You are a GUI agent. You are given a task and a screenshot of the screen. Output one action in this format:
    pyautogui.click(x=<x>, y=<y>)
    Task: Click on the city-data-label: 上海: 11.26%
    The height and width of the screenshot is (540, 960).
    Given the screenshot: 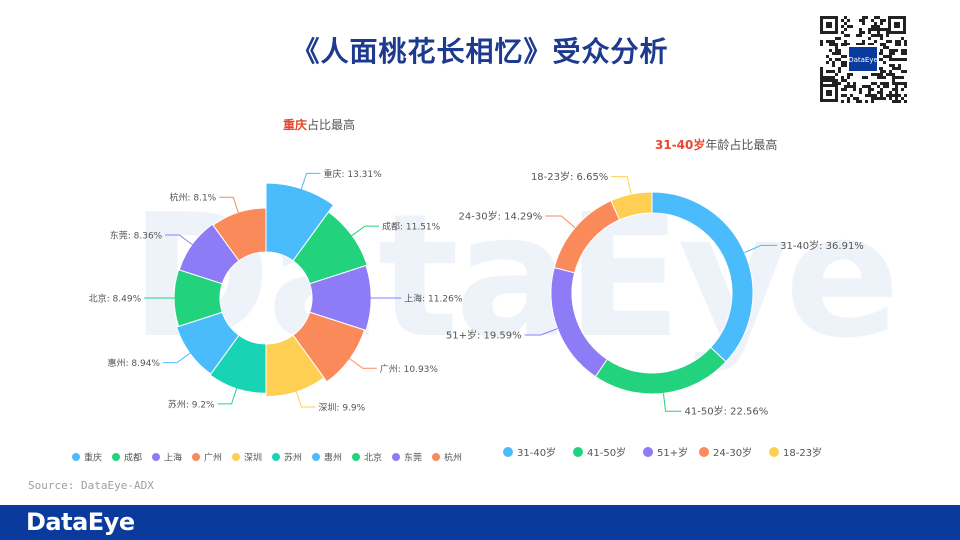 What is the action you would take?
    pyautogui.click(x=433, y=299)
    